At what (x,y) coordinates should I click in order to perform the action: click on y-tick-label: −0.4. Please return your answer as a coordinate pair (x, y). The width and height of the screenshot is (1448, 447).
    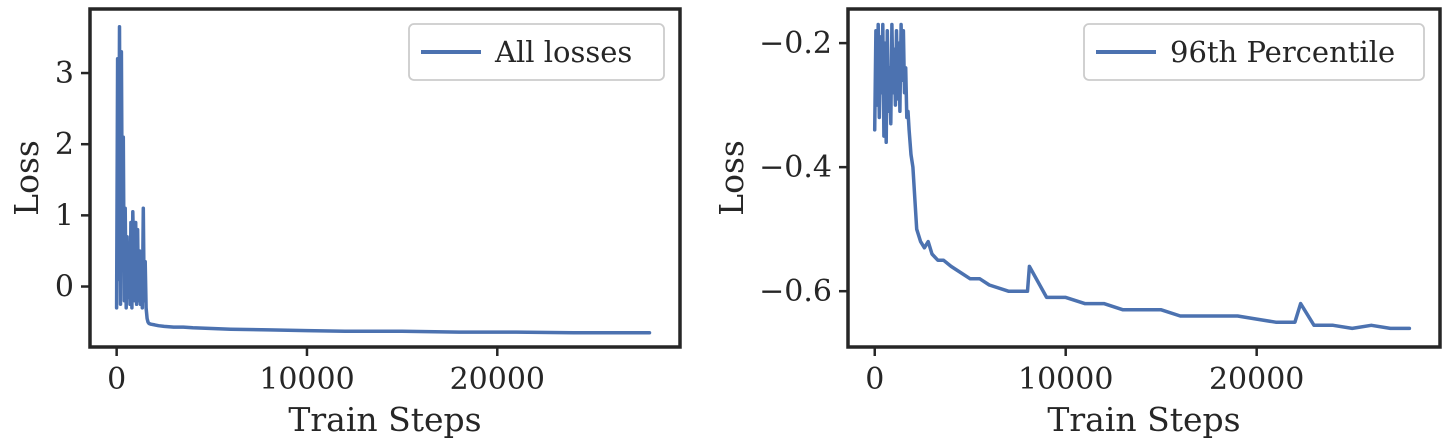
    Looking at the image, I should click on (795, 167).